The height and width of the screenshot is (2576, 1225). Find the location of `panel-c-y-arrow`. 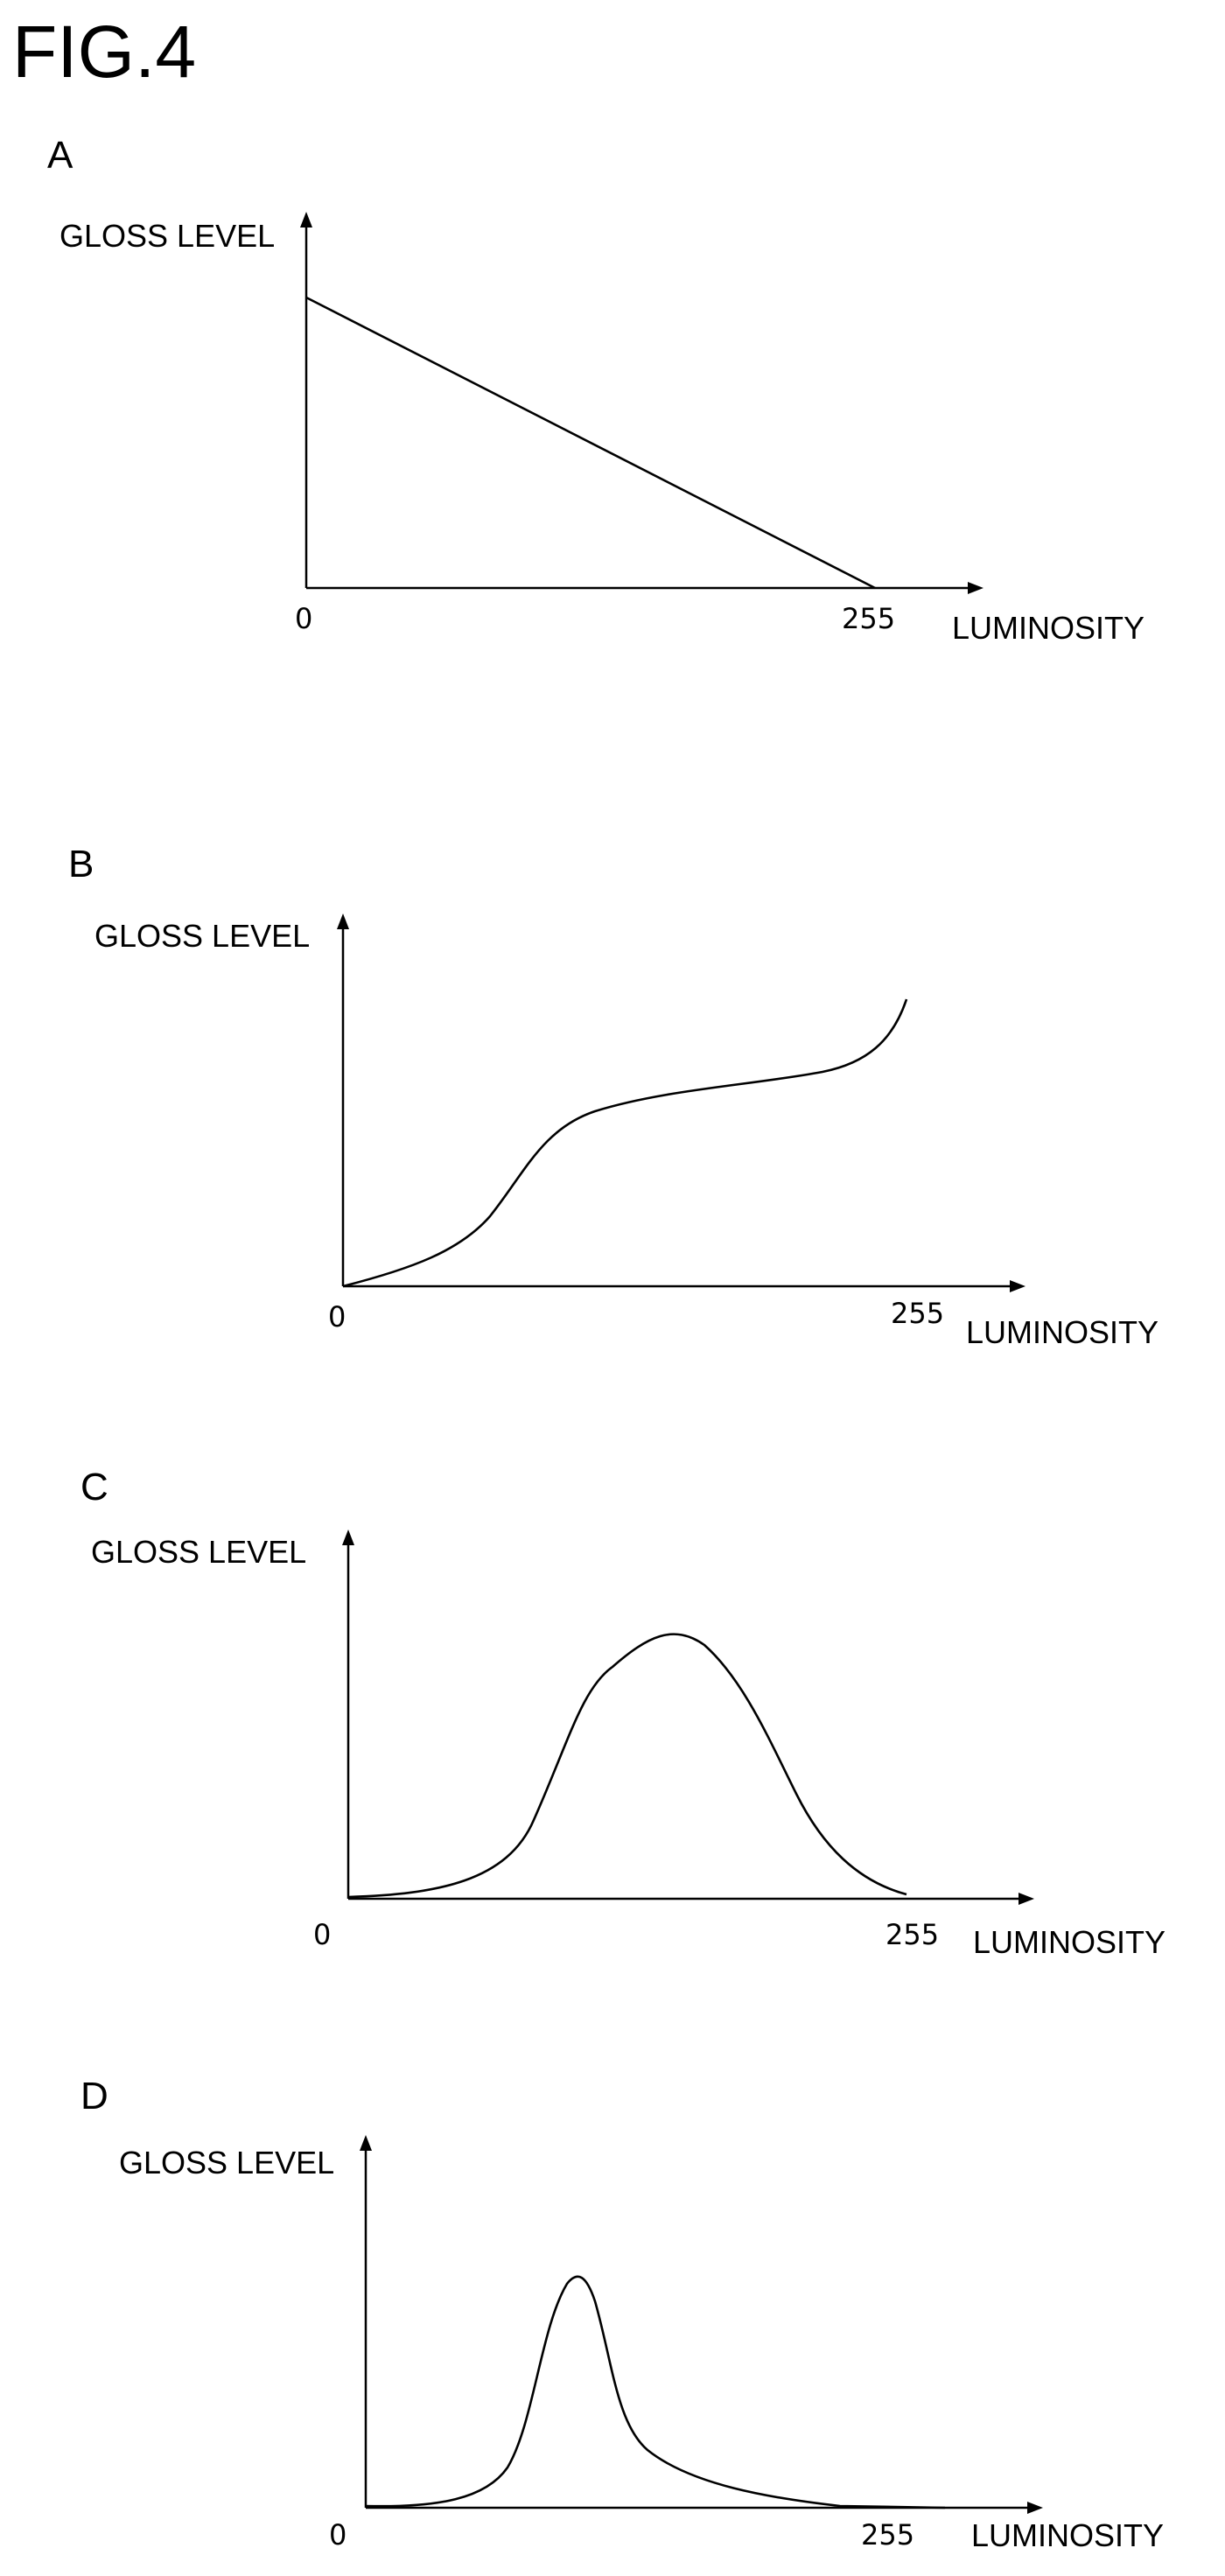

panel-c-y-arrow is located at coordinates (348, 1537).